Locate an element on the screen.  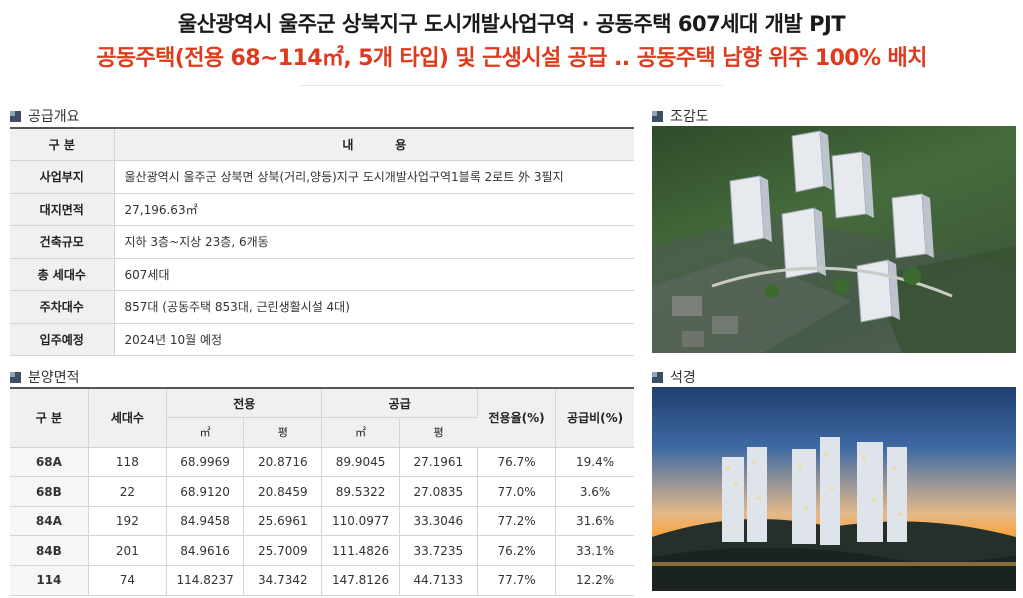
cell-ex-pyeong: 34.7342 is located at coordinates (283, 580).